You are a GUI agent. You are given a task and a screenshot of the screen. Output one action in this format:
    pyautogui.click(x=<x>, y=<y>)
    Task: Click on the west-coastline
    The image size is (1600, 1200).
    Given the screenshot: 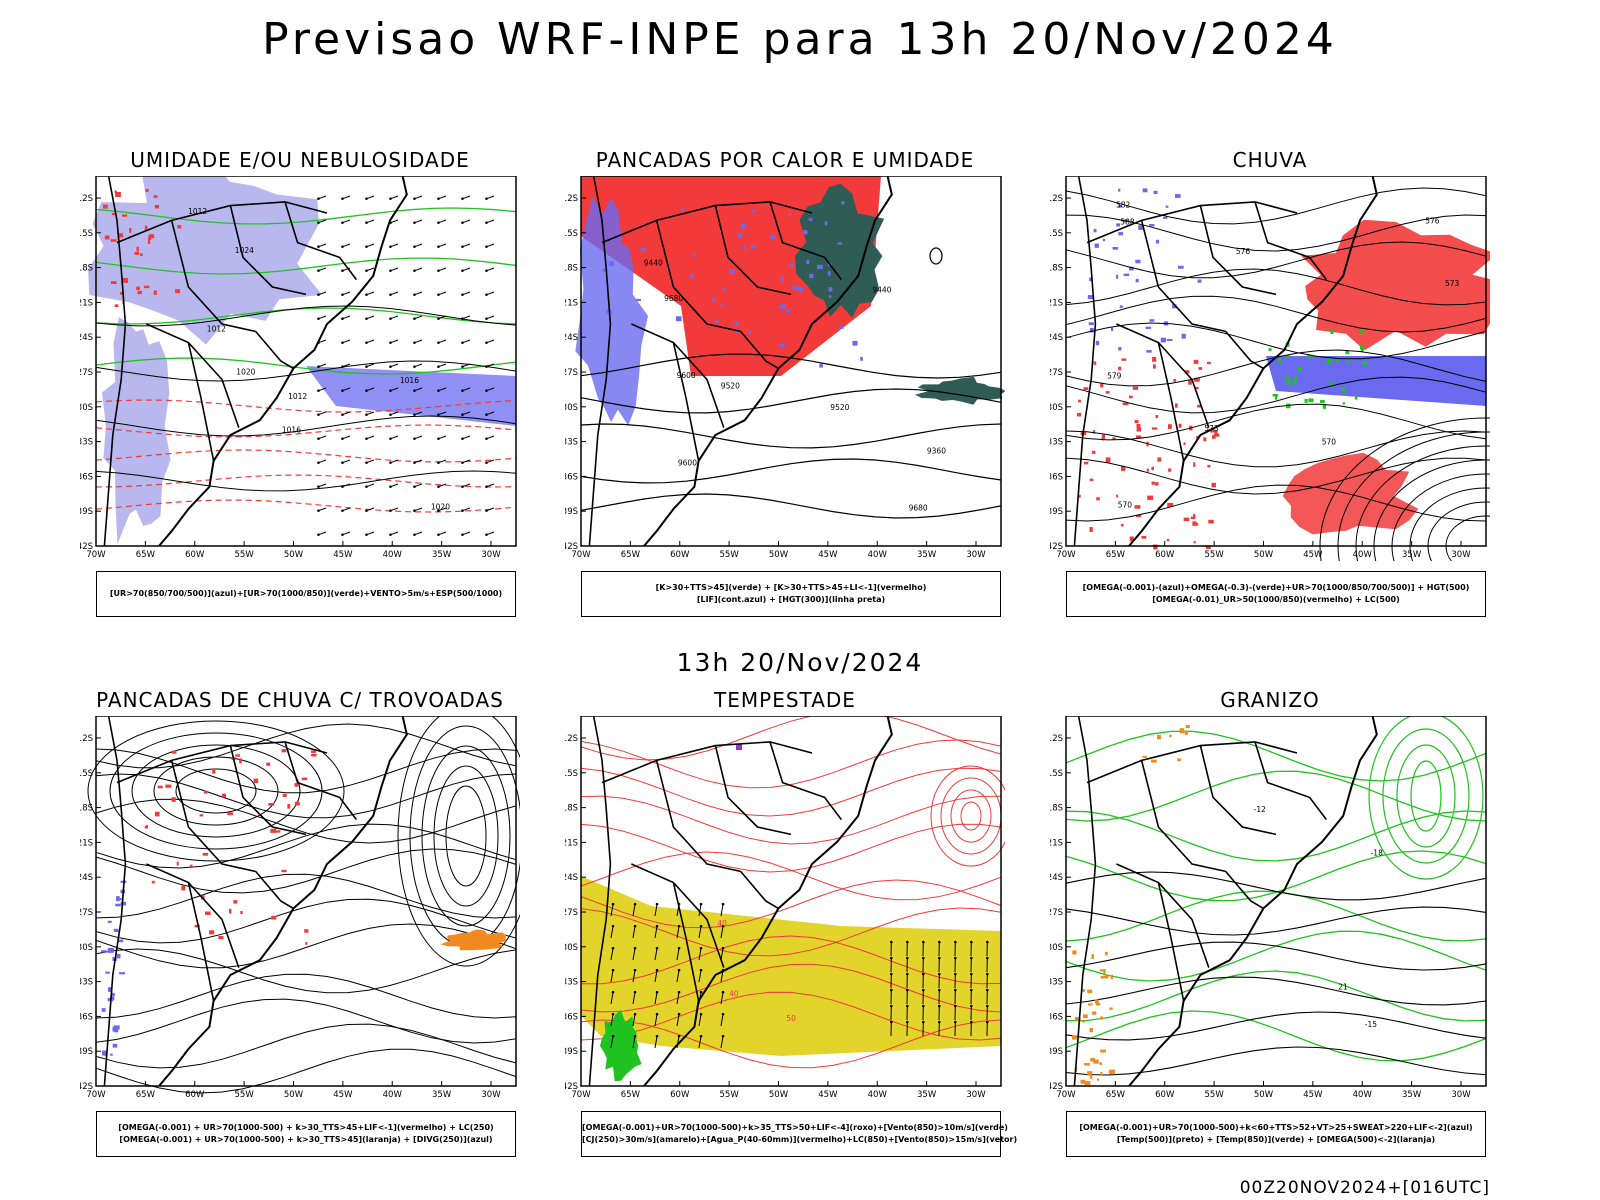 What is the action you would take?
    pyautogui.click(x=1085, y=901)
    